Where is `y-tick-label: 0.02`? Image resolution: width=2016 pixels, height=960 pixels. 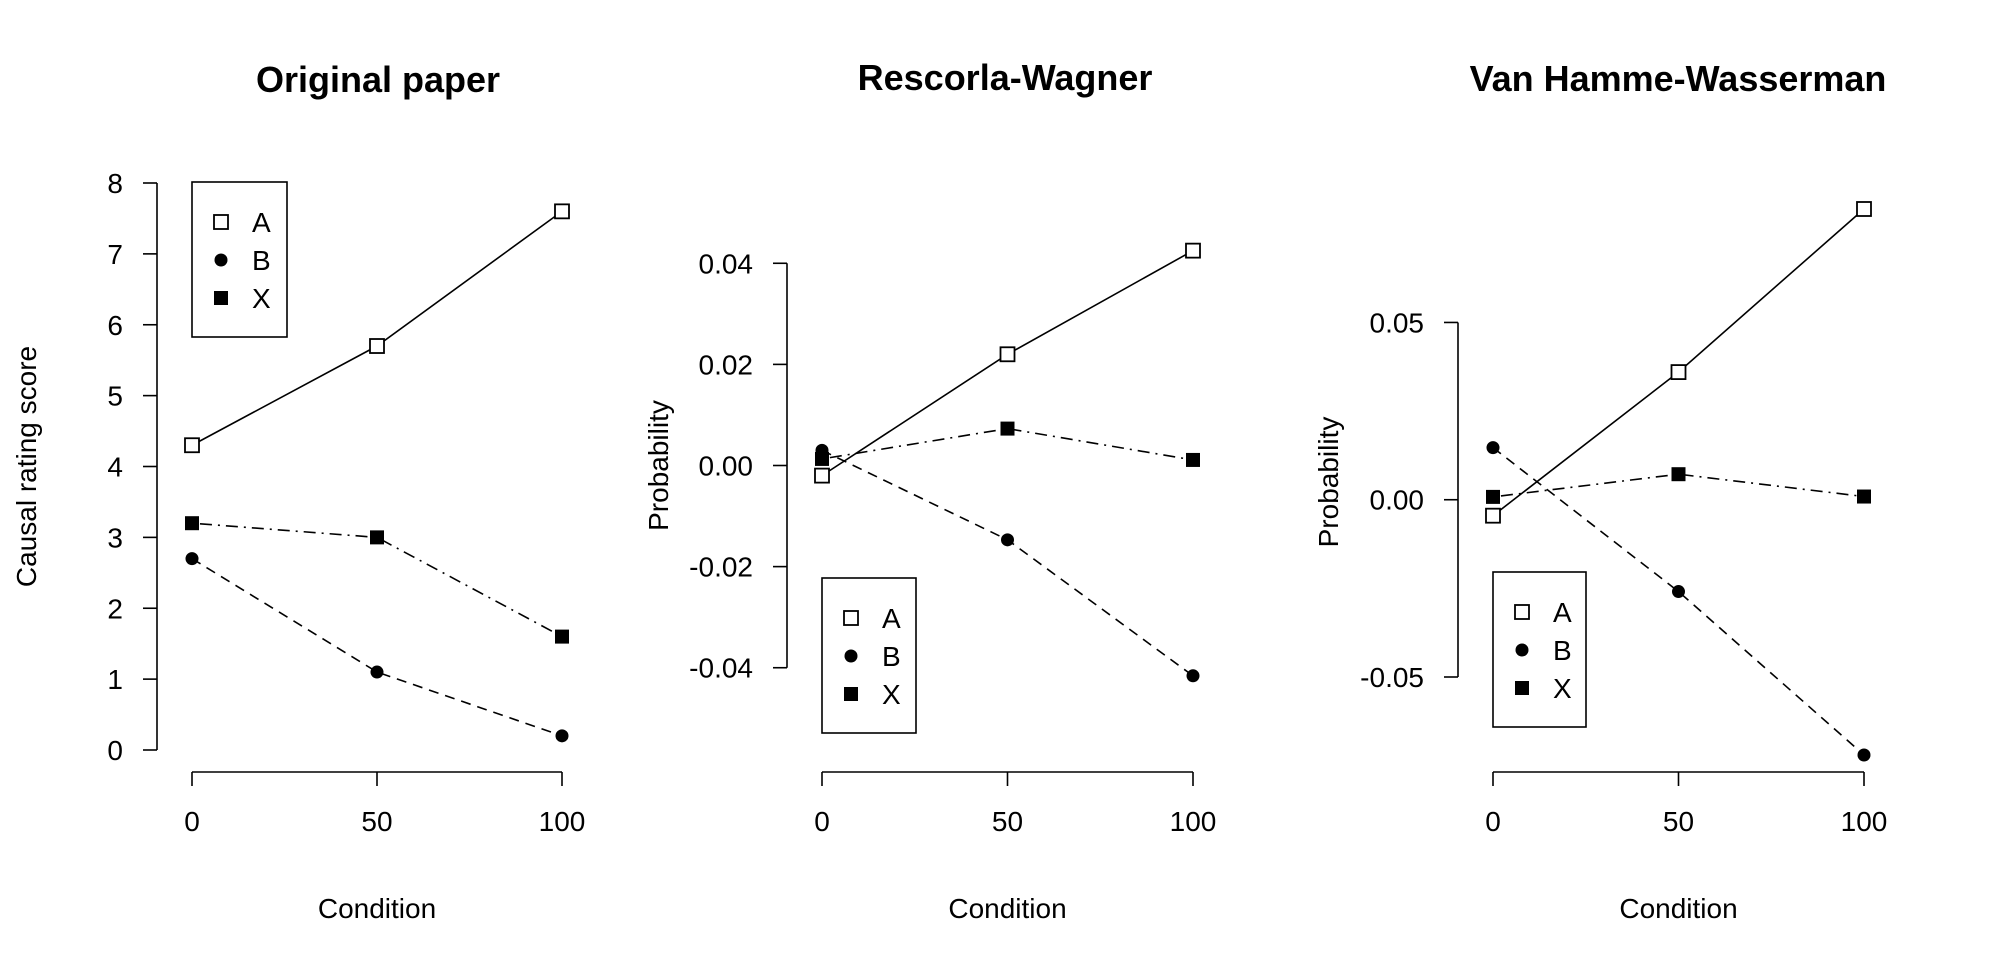
y-tick-label: 0.02 is located at coordinates (726, 364).